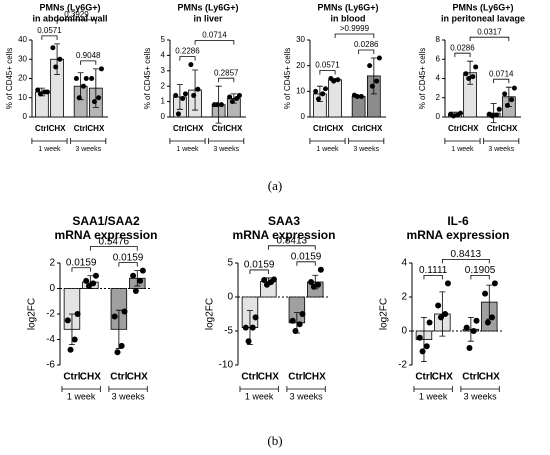 The image size is (550, 455). What do you see at coordinates (208, 7) in the screenshot?
I see `chart-title: PMNs (Ly6G+)` at bounding box center [208, 7].